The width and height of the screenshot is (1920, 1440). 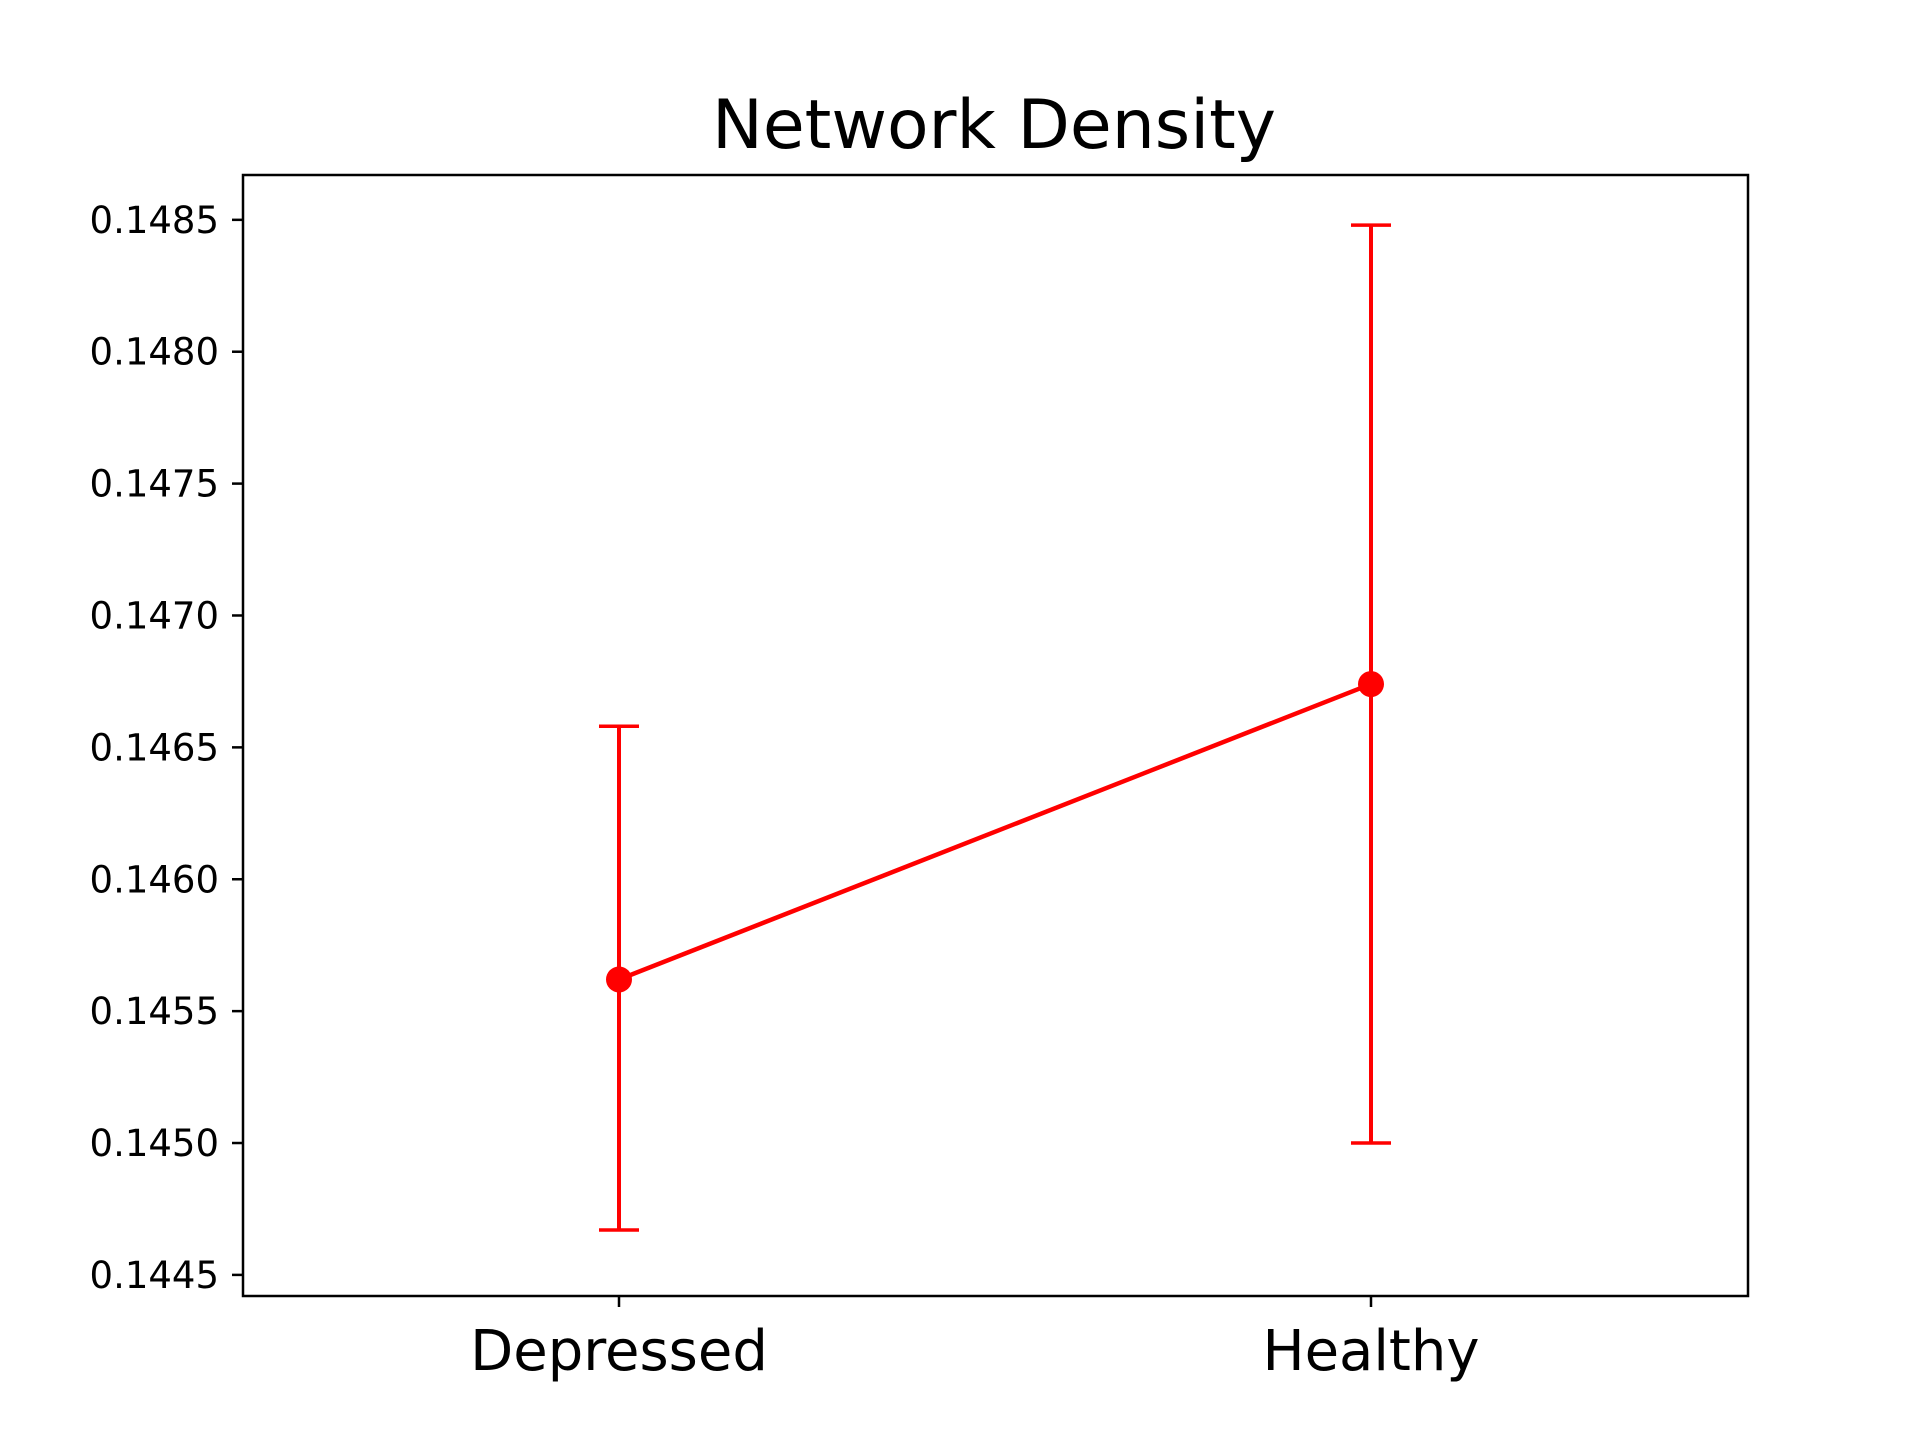 What do you see at coordinates (154, 1275) in the screenshot?
I see `y-tick-label: 0.1445` at bounding box center [154, 1275].